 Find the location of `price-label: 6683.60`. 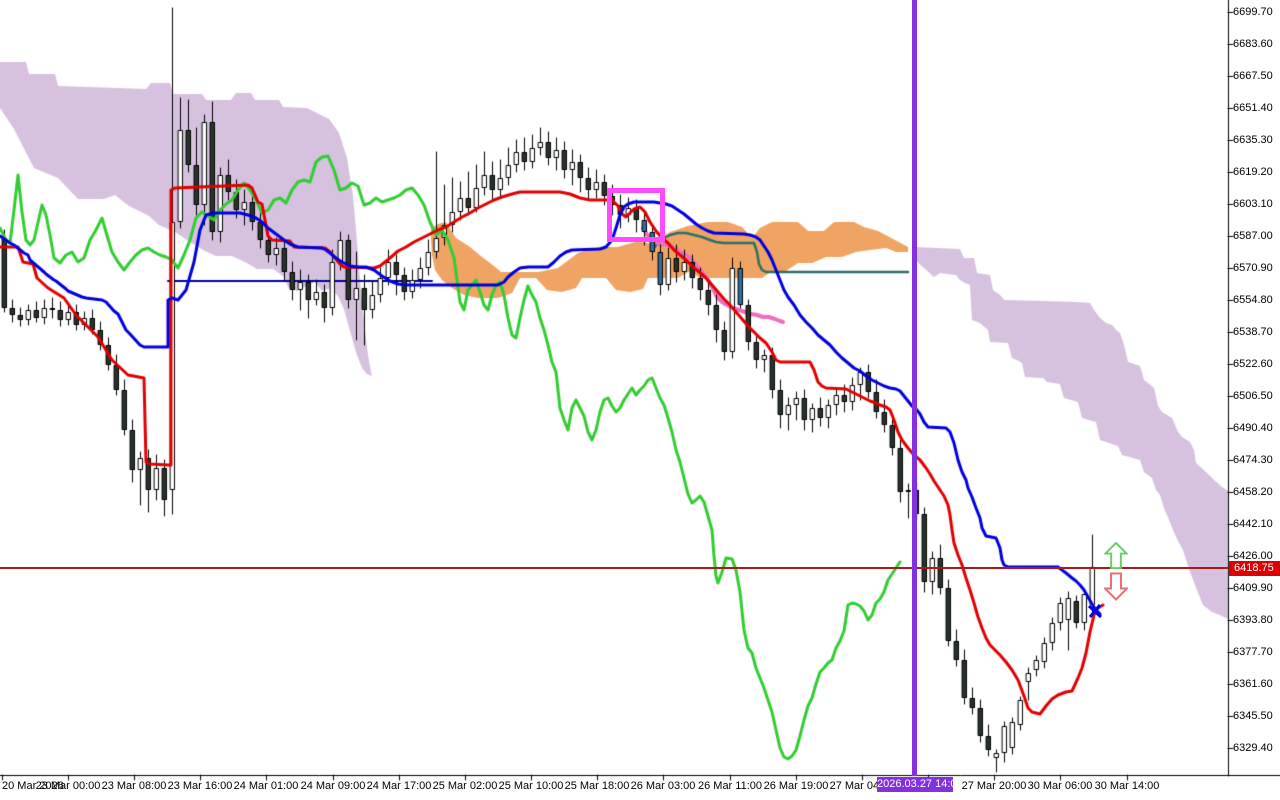

price-label: 6683.60 is located at coordinates (1253, 44).